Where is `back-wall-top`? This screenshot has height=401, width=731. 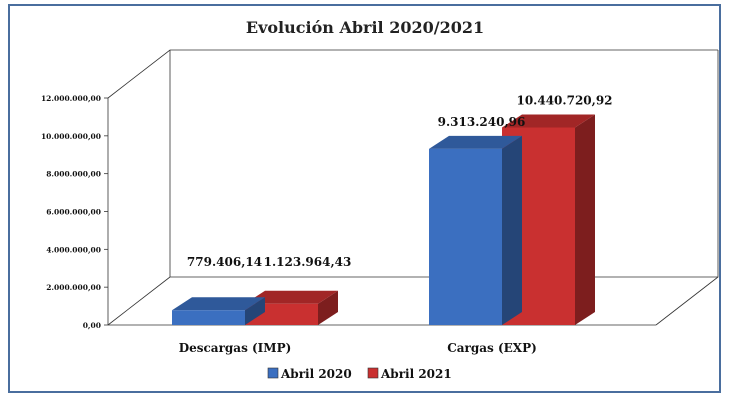 back-wall-top is located at coordinates (412, 74).